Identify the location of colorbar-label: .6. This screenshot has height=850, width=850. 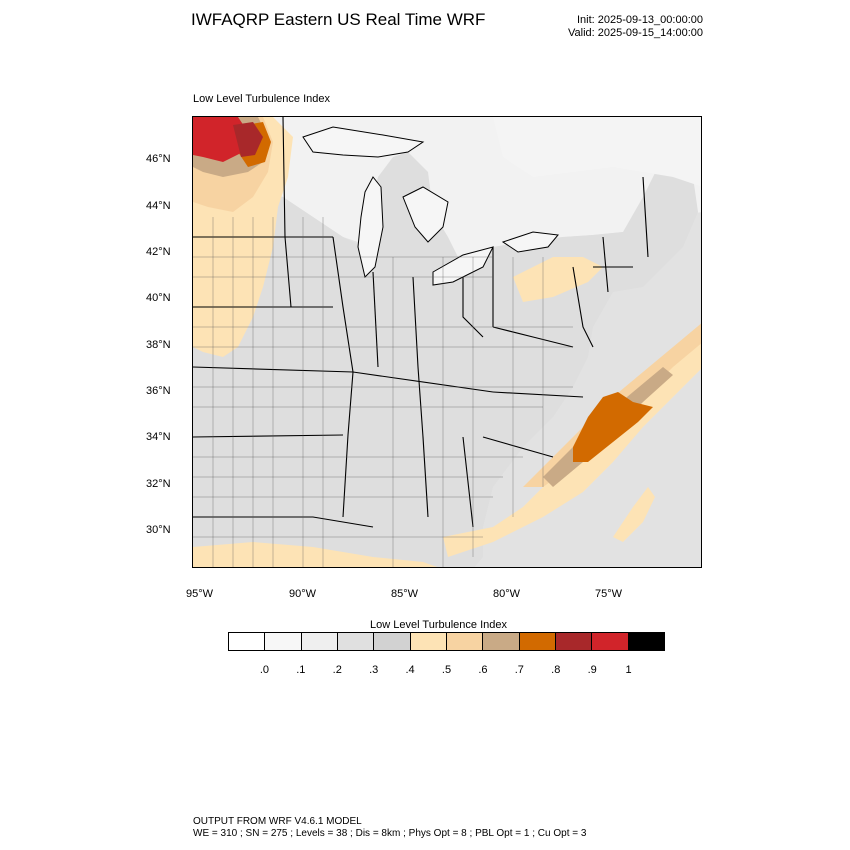
(483, 670).